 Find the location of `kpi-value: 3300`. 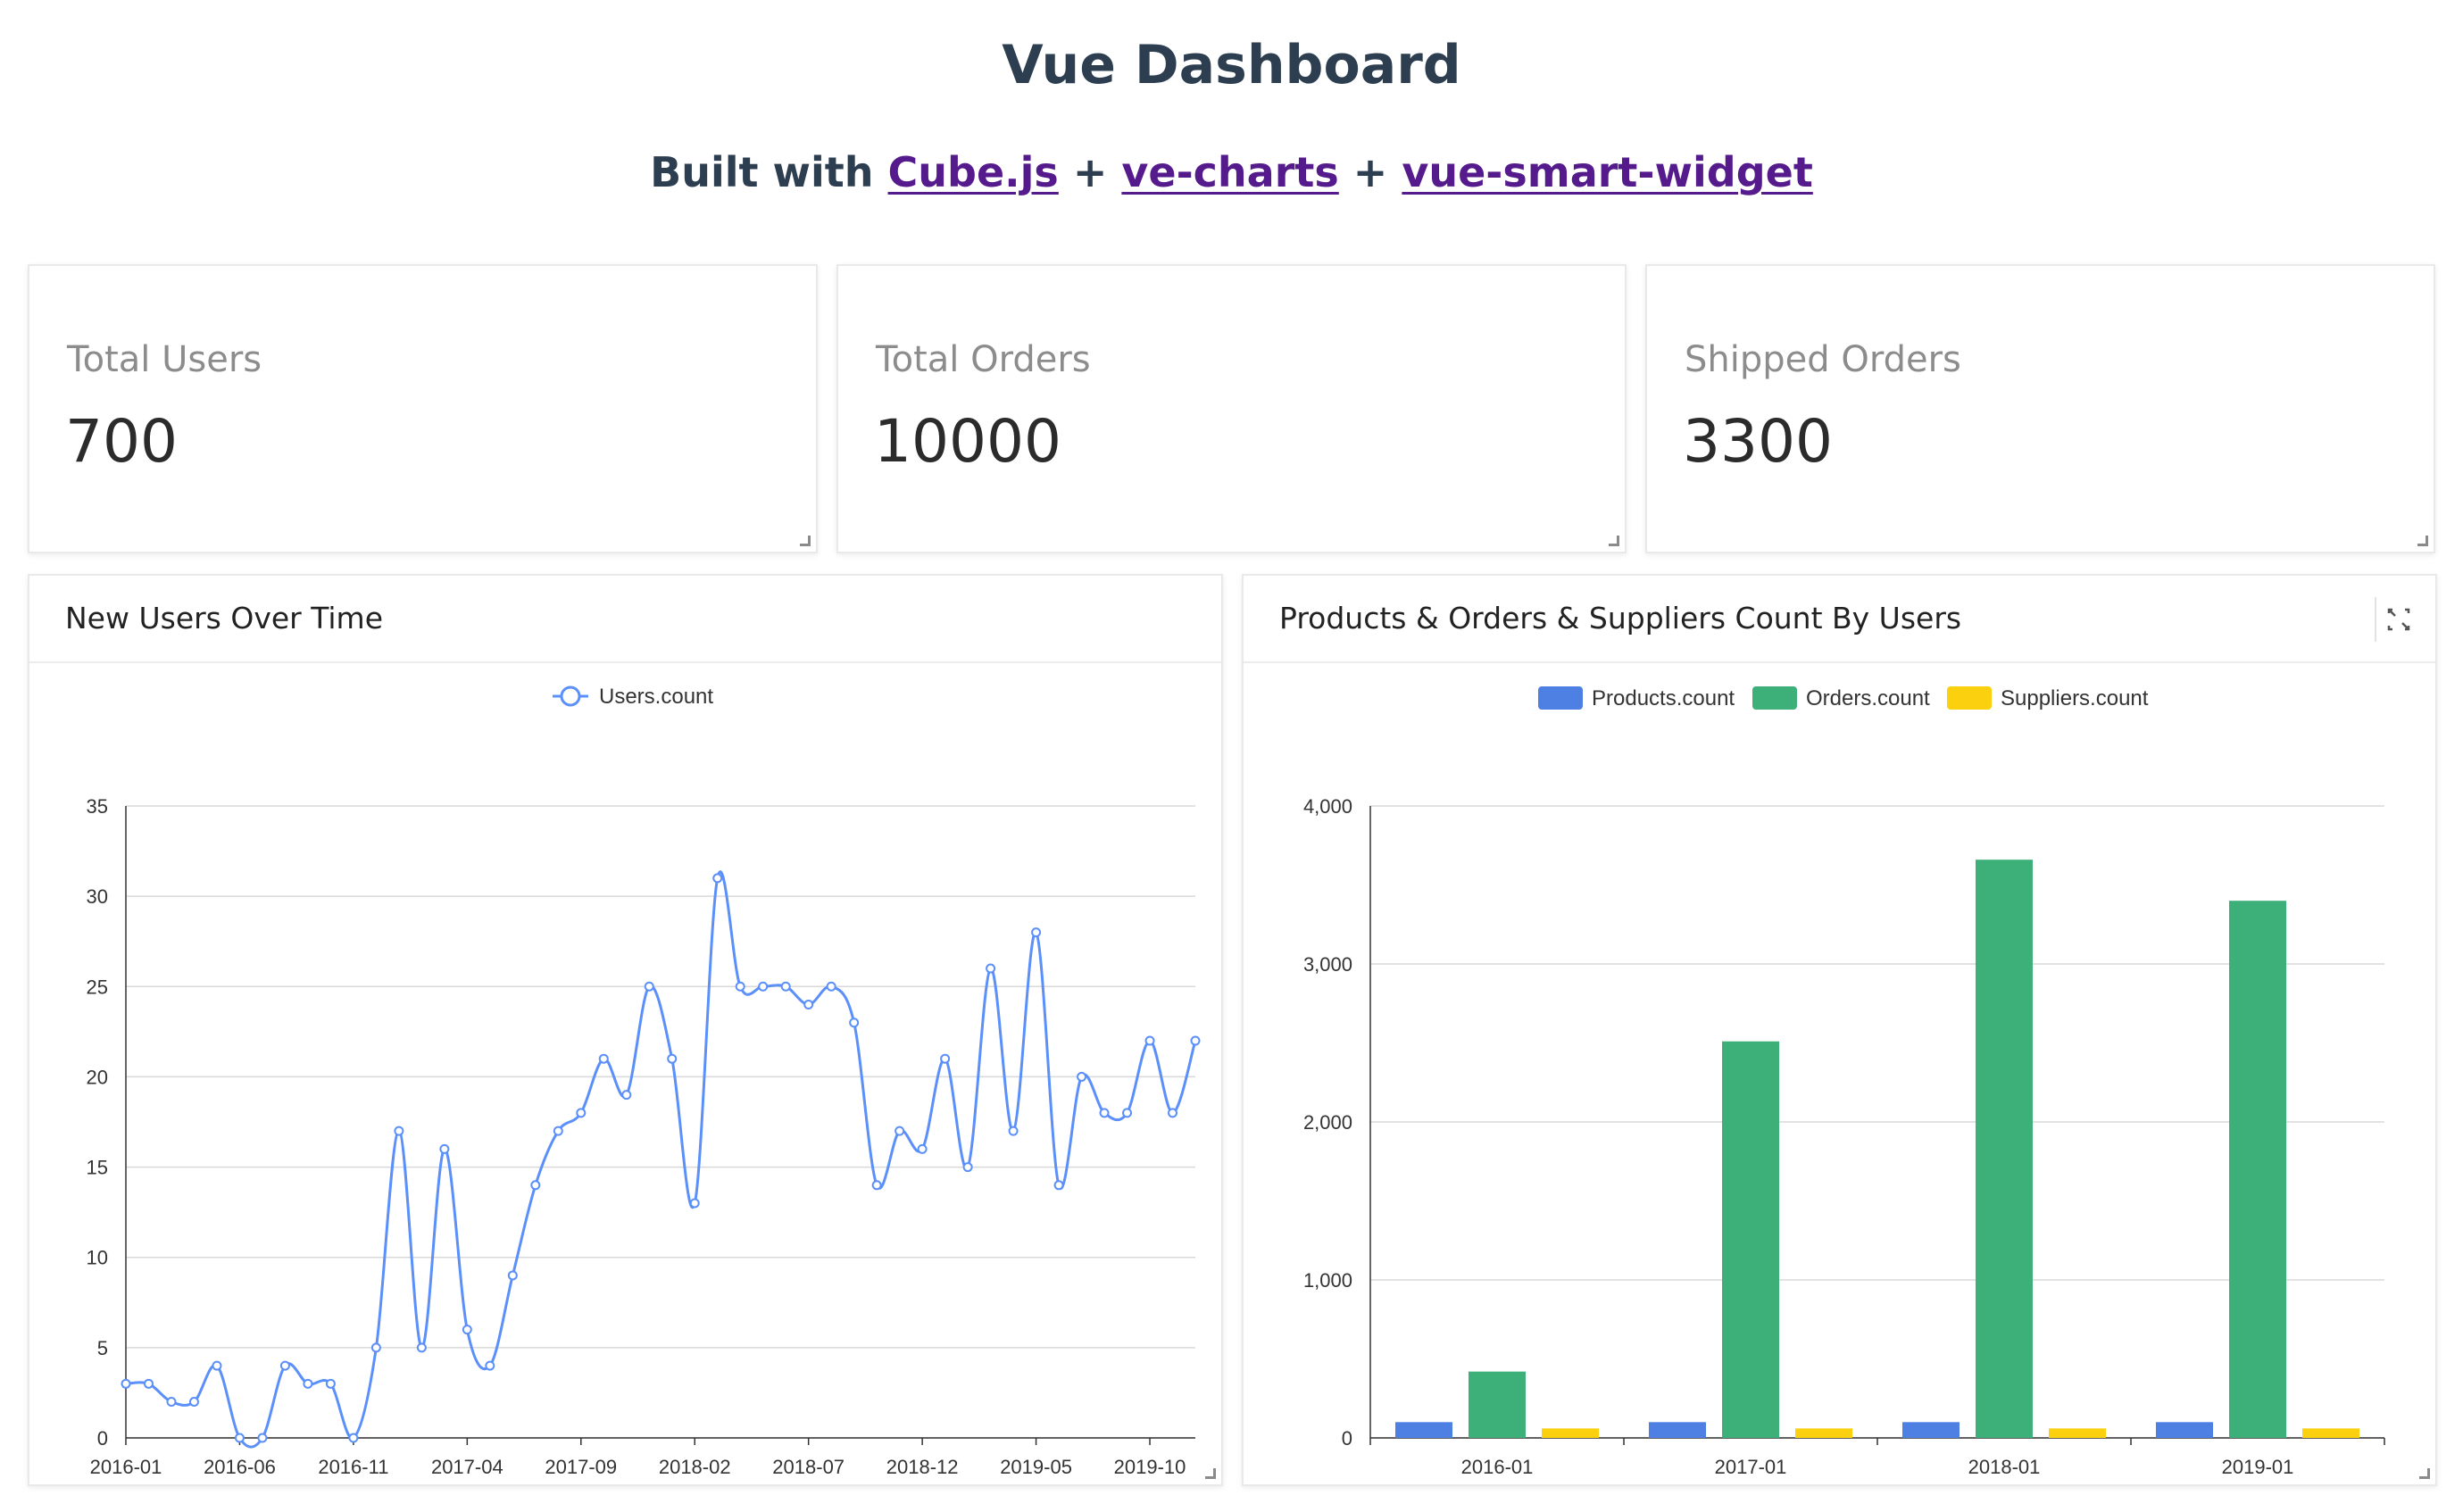

kpi-value: 3300 is located at coordinates (1758, 441).